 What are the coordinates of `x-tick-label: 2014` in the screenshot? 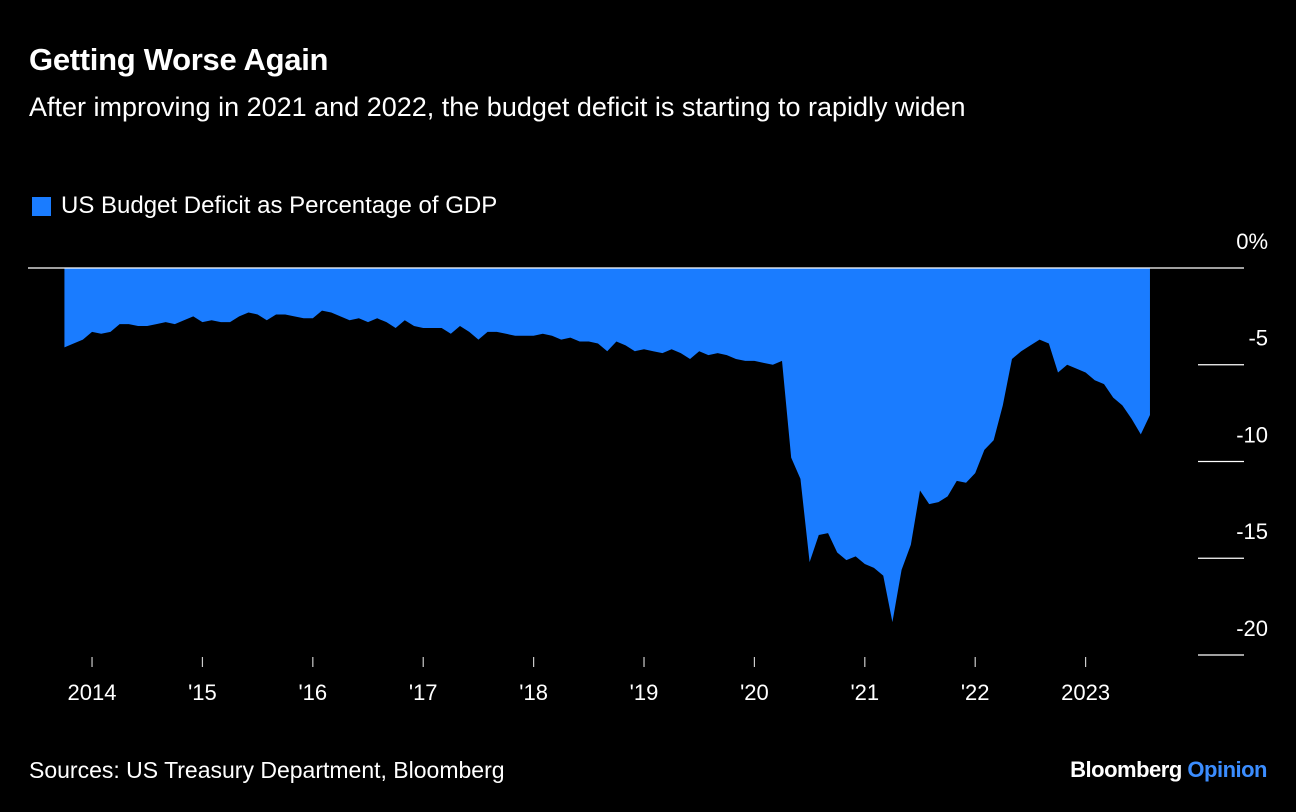 It's located at (92, 692).